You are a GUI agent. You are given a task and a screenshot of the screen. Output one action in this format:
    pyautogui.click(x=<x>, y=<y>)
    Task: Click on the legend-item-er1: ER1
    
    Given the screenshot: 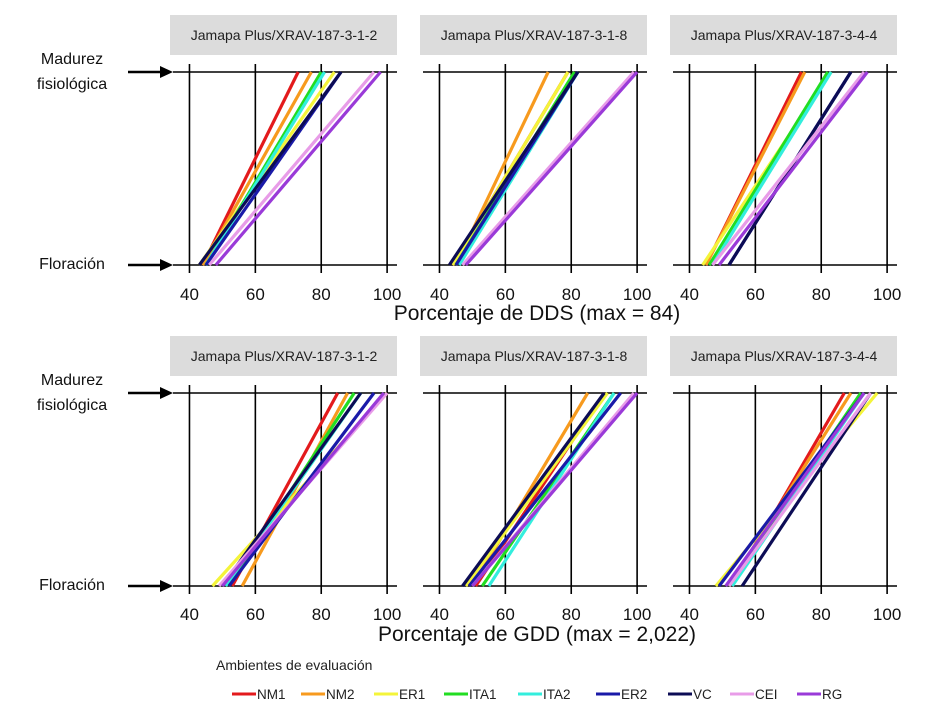 What is the action you would take?
    pyautogui.click(x=399, y=694)
    